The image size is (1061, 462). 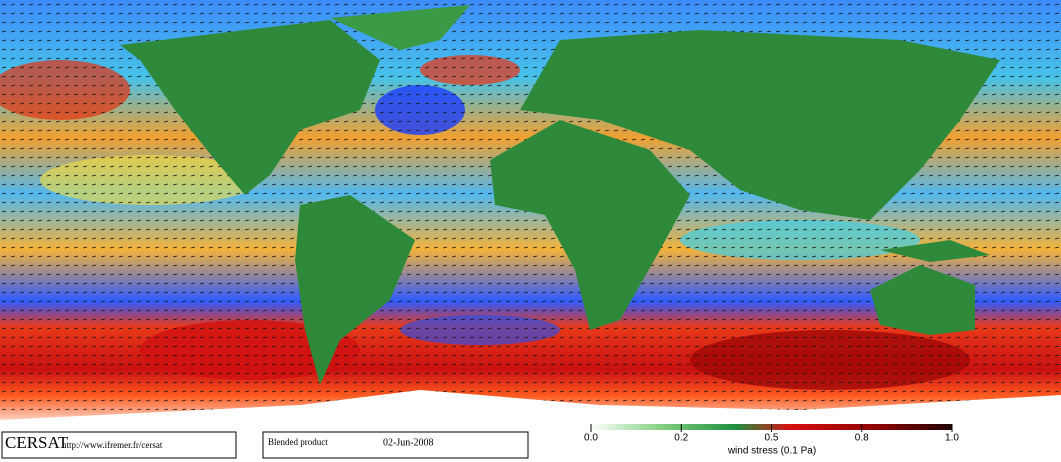 I want to click on product-box, so click(x=395, y=445).